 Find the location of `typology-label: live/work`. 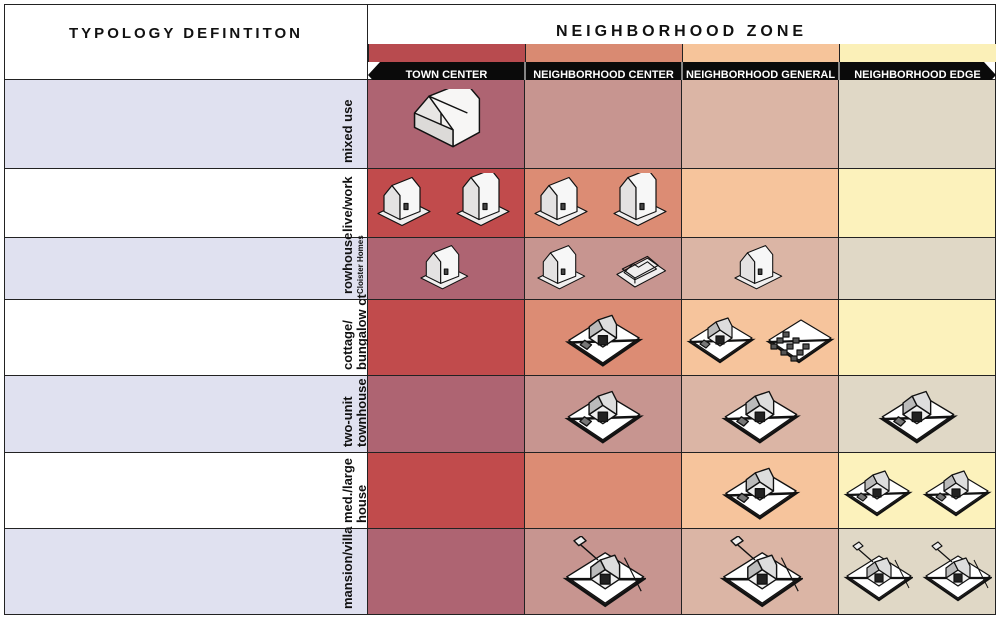

typology-label: live/work is located at coordinates (347, 204).